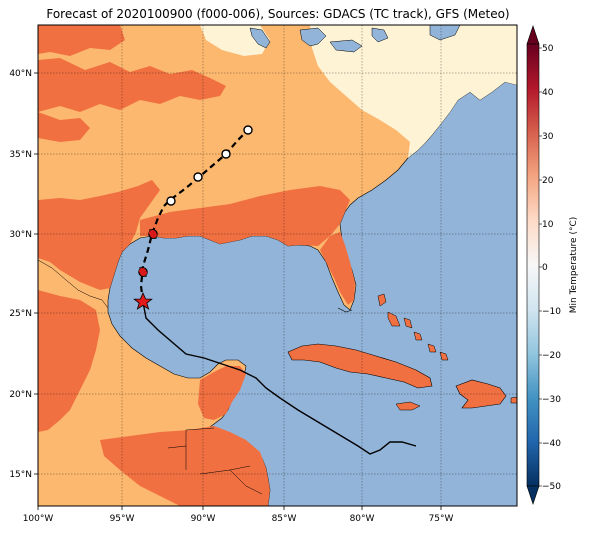 The image size is (592, 533). What do you see at coordinates (81, 40) in the screenshot?
I see `warm-zone-west` at bounding box center [81, 40].